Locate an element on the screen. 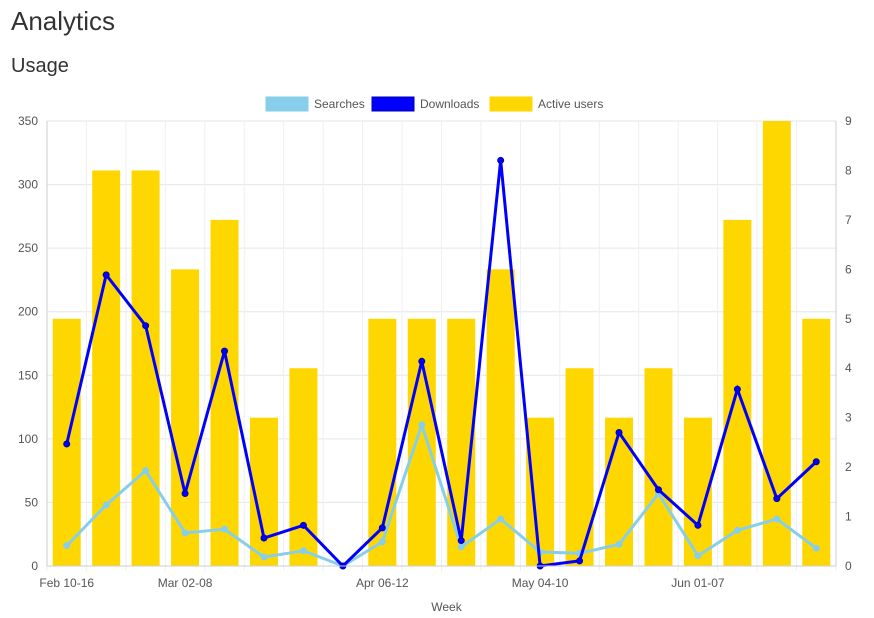 Image resolution: width=874 pixels, height=618 pixels. x-tick-label: Jun 01-07 is located at coordinates (698, 583).